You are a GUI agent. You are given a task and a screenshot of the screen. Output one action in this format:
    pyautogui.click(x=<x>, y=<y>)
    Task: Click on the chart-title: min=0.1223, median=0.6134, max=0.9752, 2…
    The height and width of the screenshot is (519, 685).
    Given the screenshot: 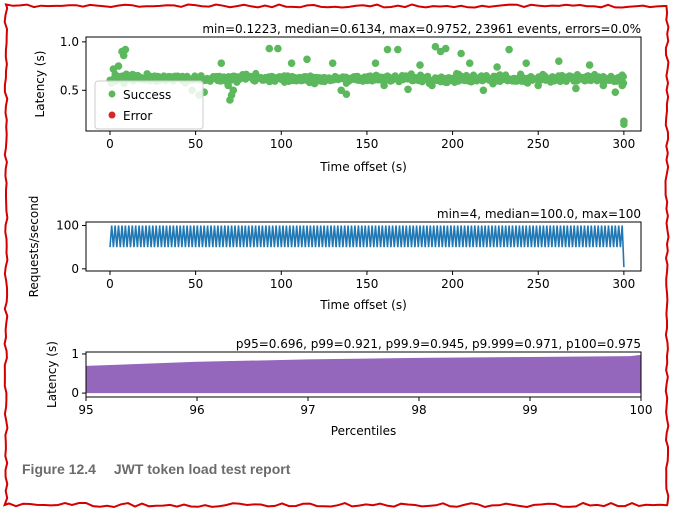 What is the action you would take?
    pyautogui.click(x=421, y=29)
    